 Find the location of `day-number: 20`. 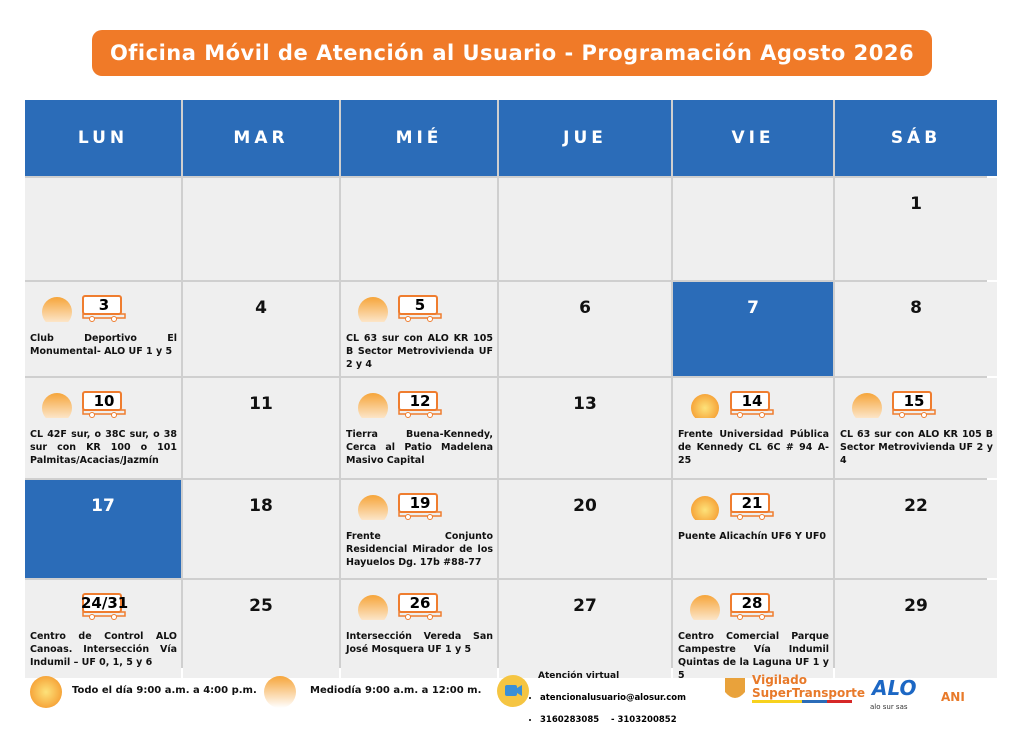

day-number: 20 is located at coordinates (585, 506).